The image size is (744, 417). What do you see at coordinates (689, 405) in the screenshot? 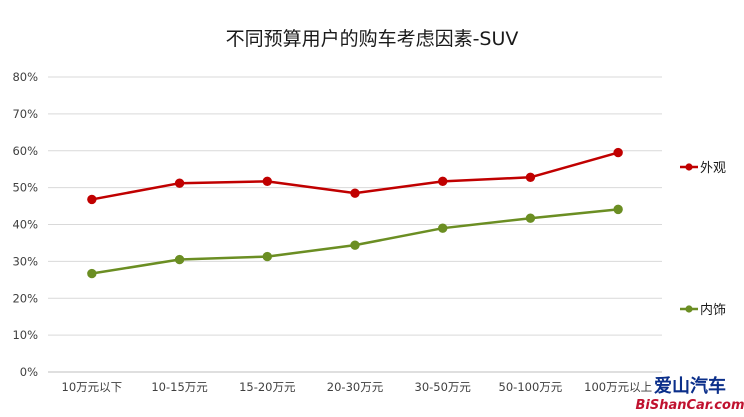
I see `watermark-bottom-text: BiShanCar.com` at bounding box center [689, 405].